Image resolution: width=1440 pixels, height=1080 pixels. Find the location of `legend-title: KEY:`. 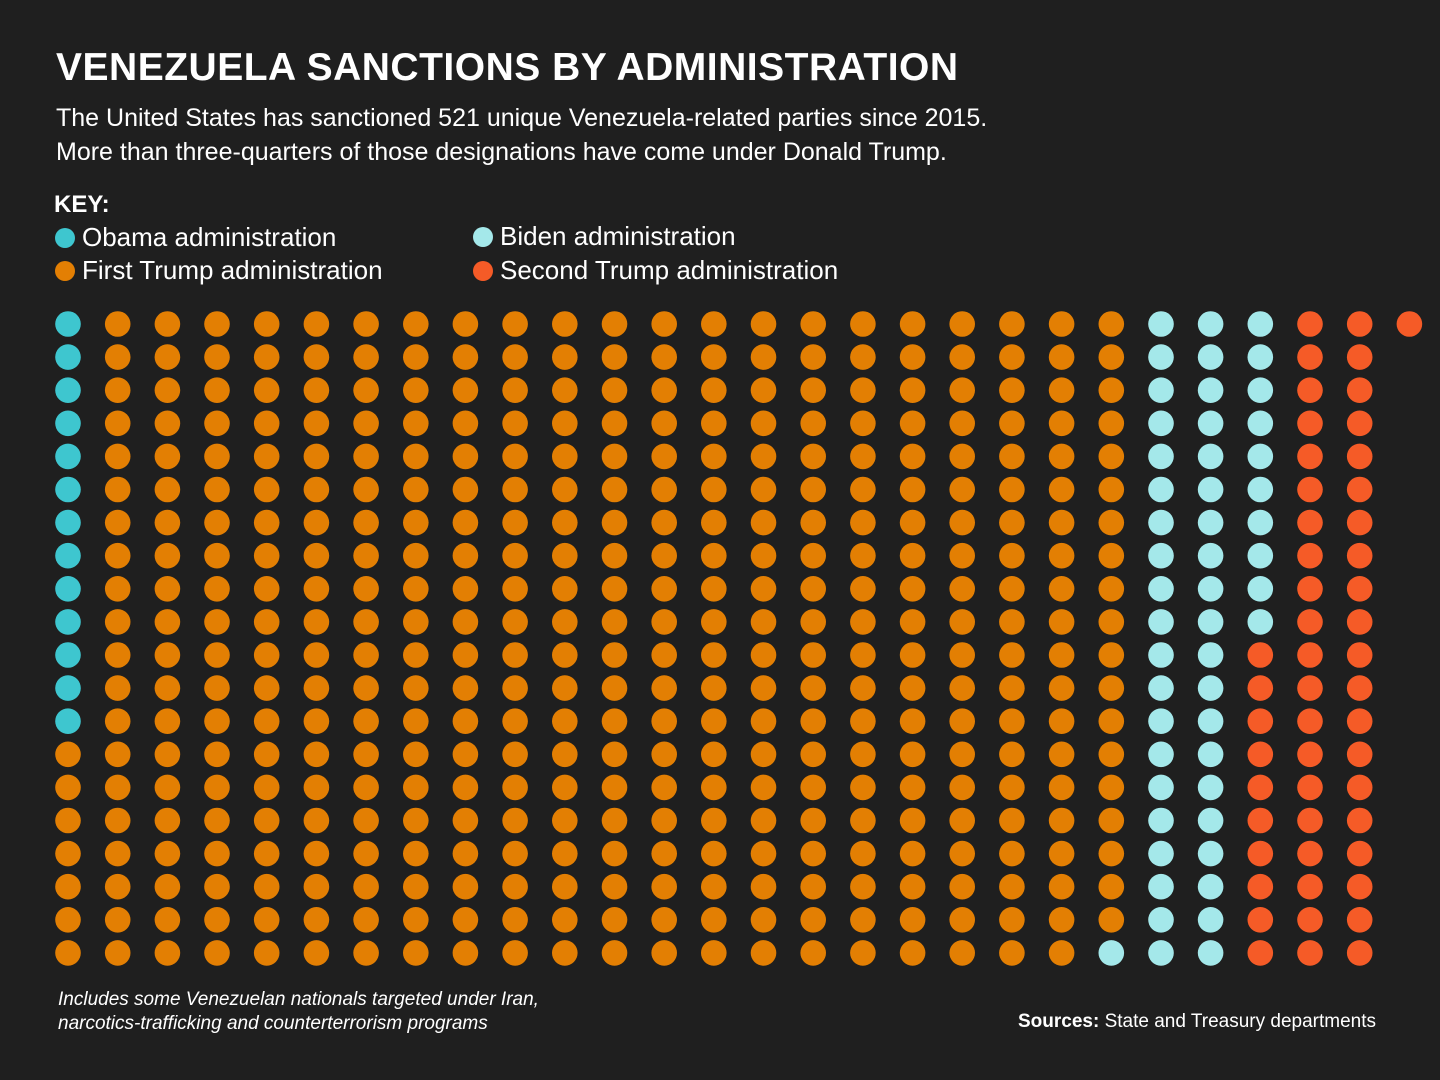

legend-title: KEY: is located at coordinates (82, 204).